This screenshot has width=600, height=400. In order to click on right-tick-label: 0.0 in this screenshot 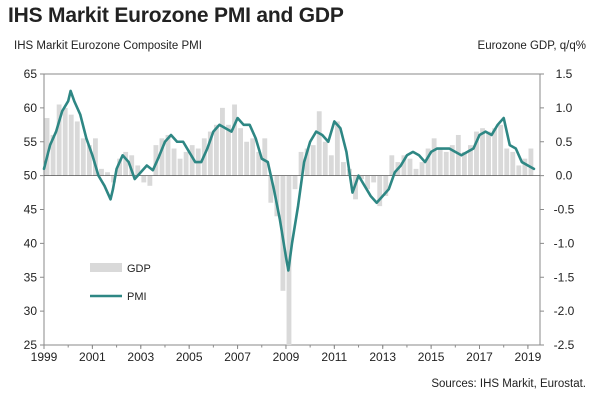, I will do `click(564, 176)`.